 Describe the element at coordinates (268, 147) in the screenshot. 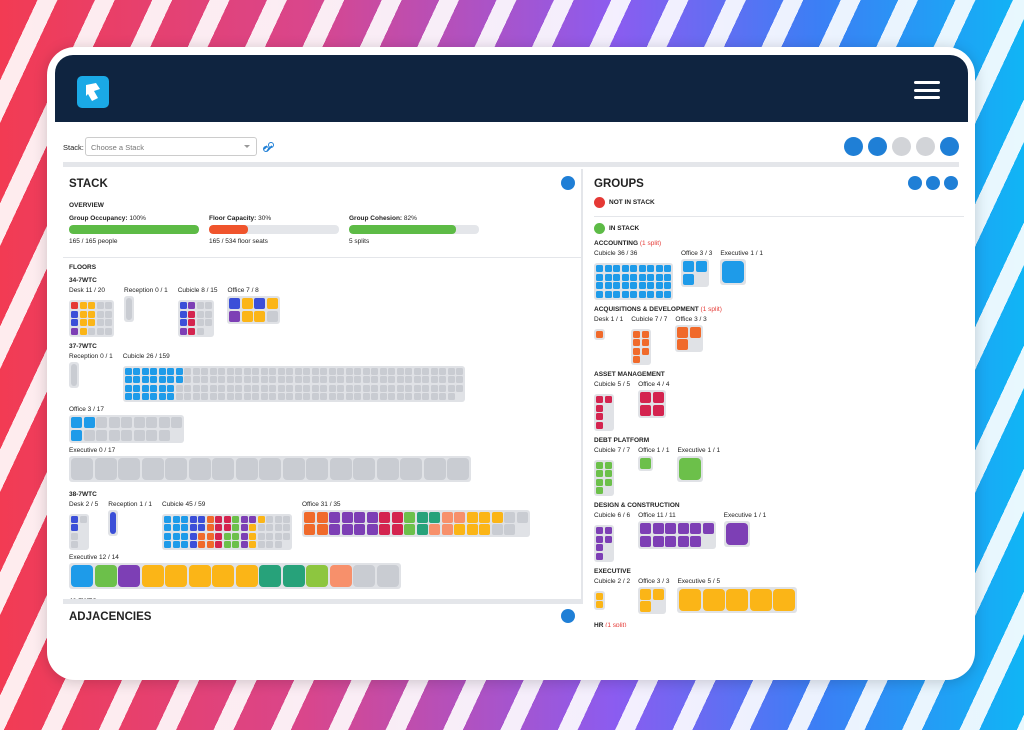

I see `link-icon` at that location.